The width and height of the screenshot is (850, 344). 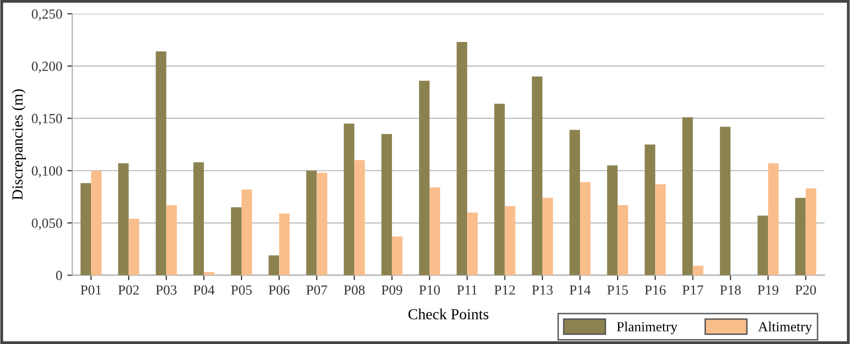 What do you see at coordinates (166, 290) in the screenshot?
I see `x-tick-label: P03` at bounding box center [166, 290].